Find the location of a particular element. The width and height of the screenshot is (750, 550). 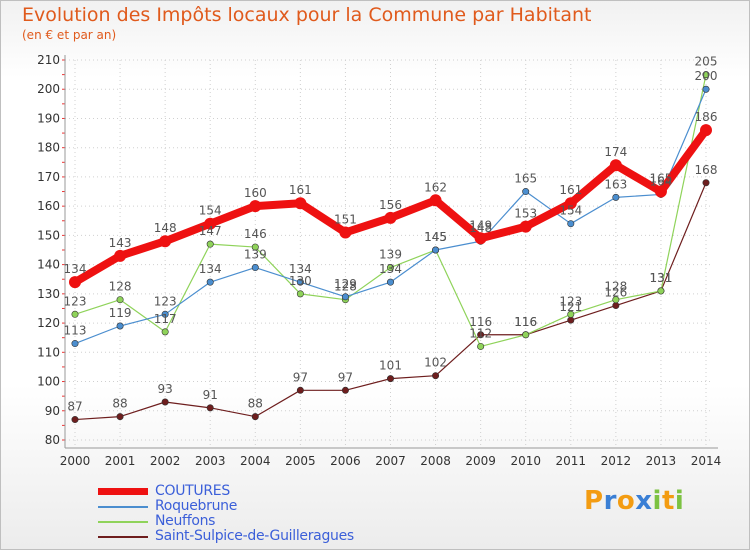

y-tick-label: 100 is located at coordinates (48, 382).